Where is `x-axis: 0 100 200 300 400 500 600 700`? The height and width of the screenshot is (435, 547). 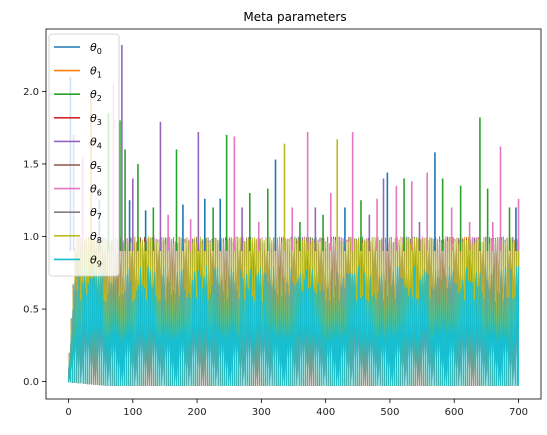 x-axis: 0 100 200 300 400 500 600 700 is located at coordinates (296, 408).